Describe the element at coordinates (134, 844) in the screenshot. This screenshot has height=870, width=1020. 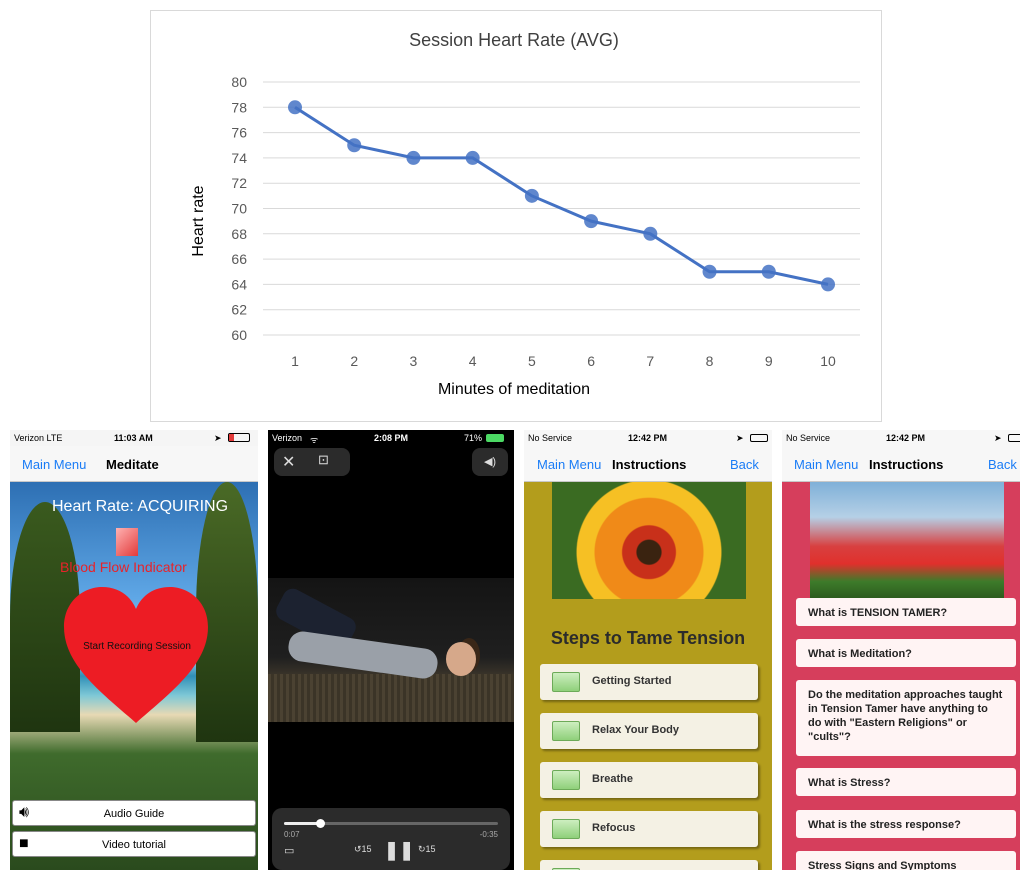
I see `video-tutorial-button: ■ Video tutorial` at that location.